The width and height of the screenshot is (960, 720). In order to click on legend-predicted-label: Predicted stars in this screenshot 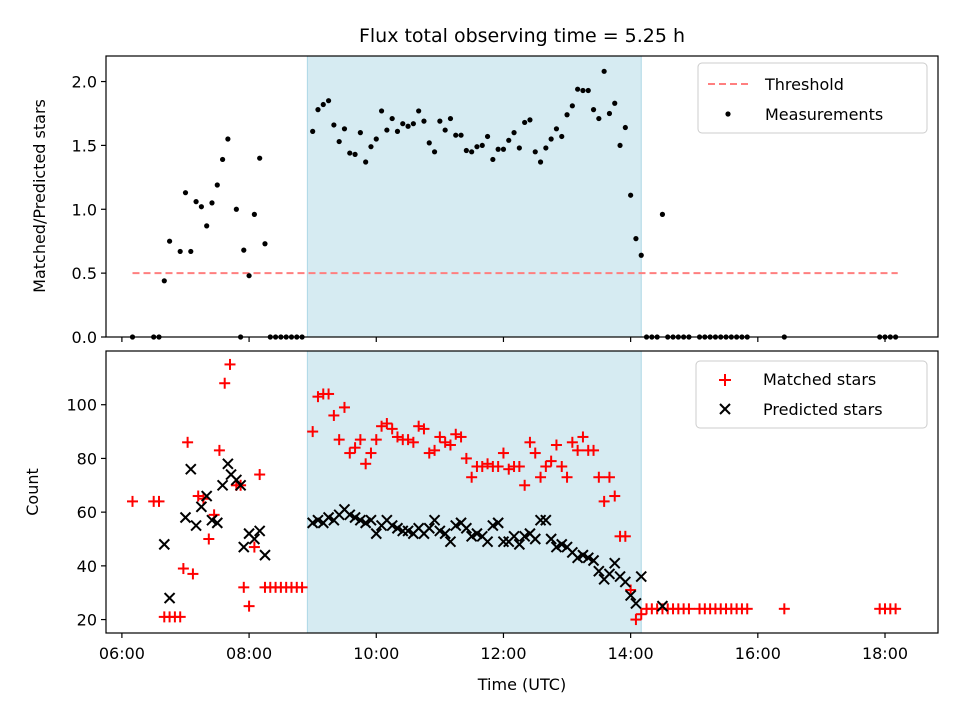, I will do `click(823, 409)`.